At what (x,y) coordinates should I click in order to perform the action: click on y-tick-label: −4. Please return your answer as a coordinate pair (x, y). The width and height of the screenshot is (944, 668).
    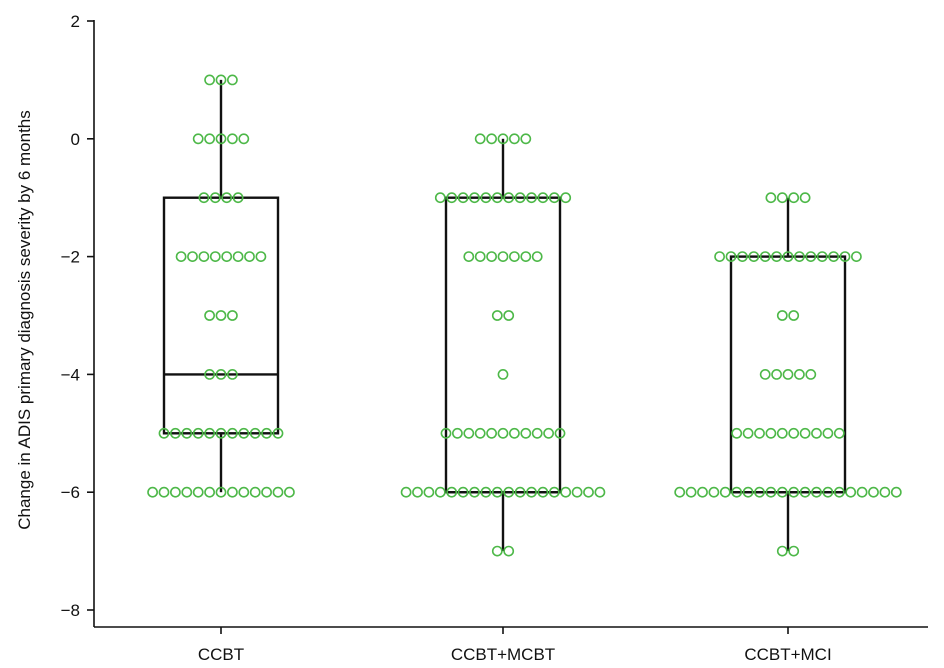
    Looking at the image, I should click on (70, 374).